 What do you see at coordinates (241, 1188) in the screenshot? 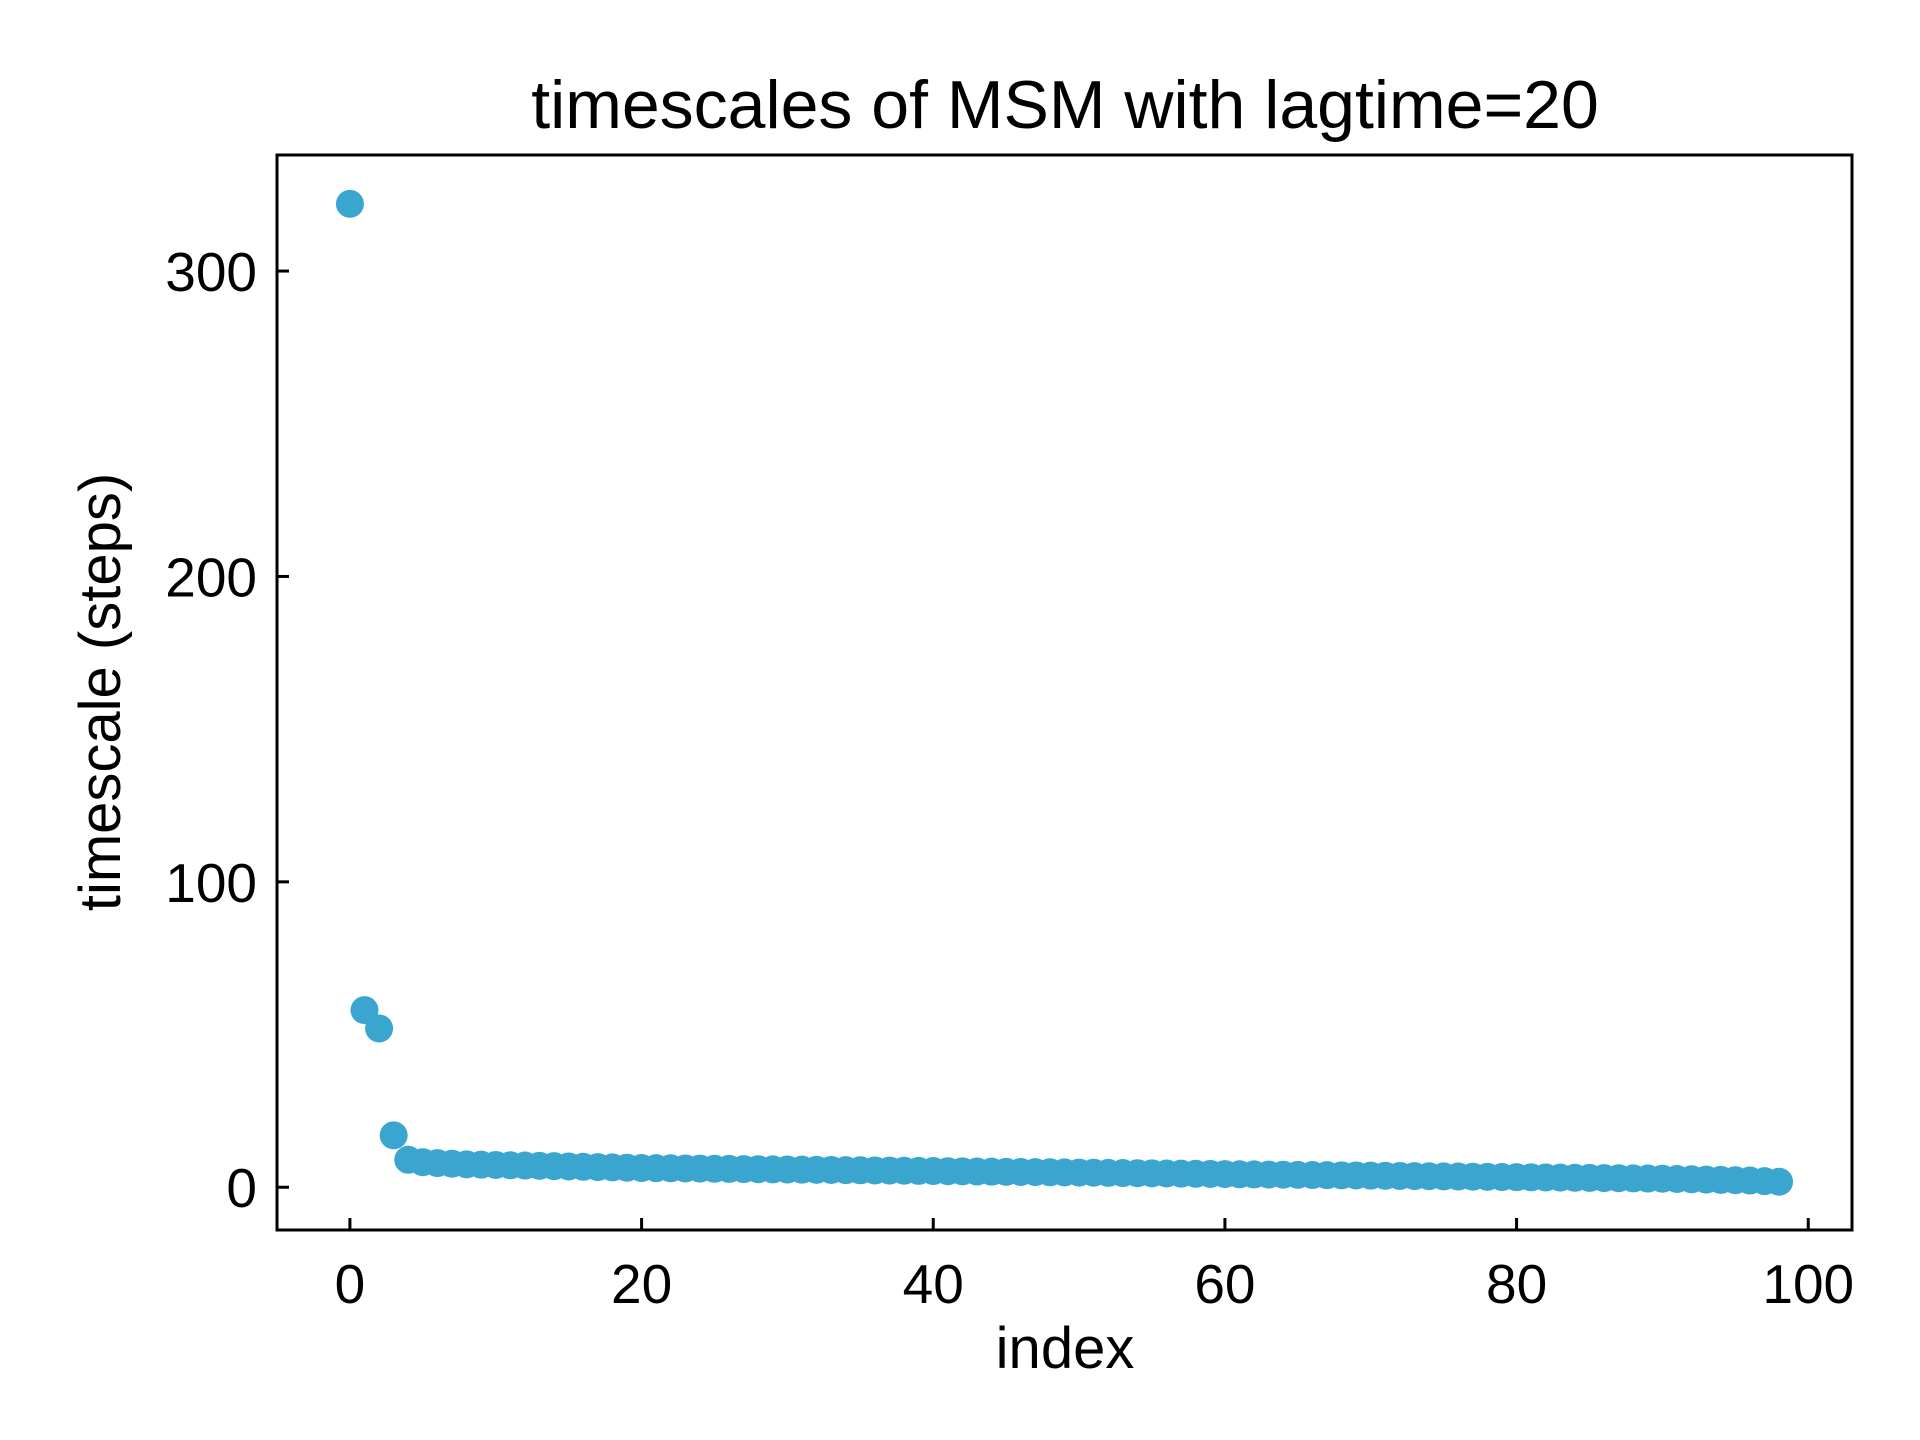
I see `y-tick-label: 0` at bounding box center [241, 1188].